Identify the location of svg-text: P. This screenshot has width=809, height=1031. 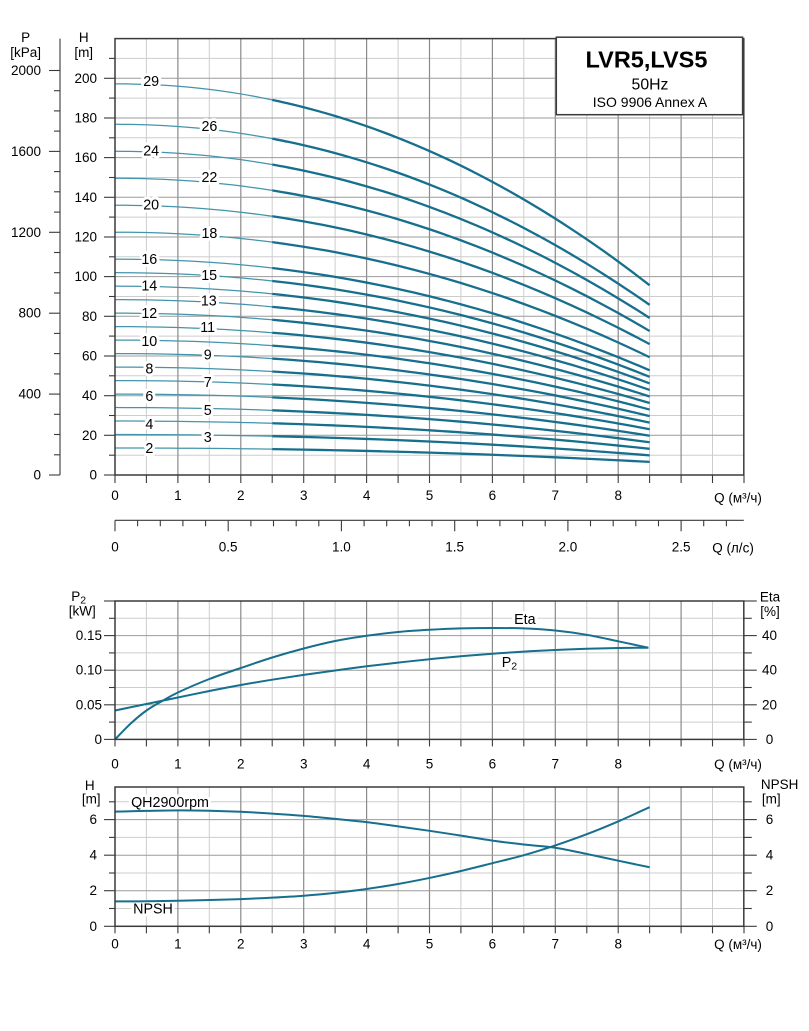
(25, 37).